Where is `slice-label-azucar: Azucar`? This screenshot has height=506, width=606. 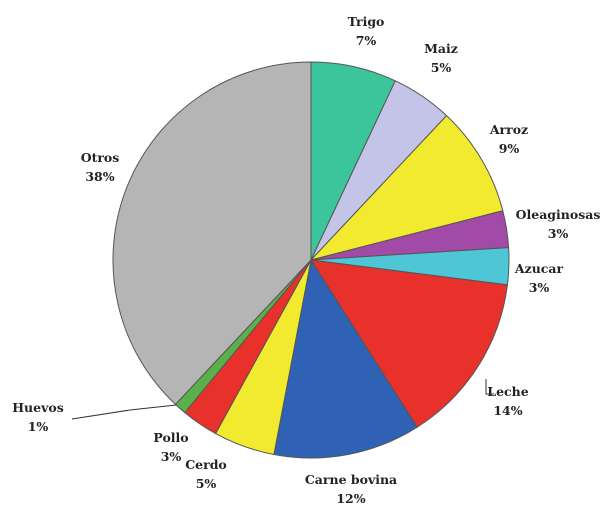
slice-label-azucar: Azucar is located at coordinates (539, 268).